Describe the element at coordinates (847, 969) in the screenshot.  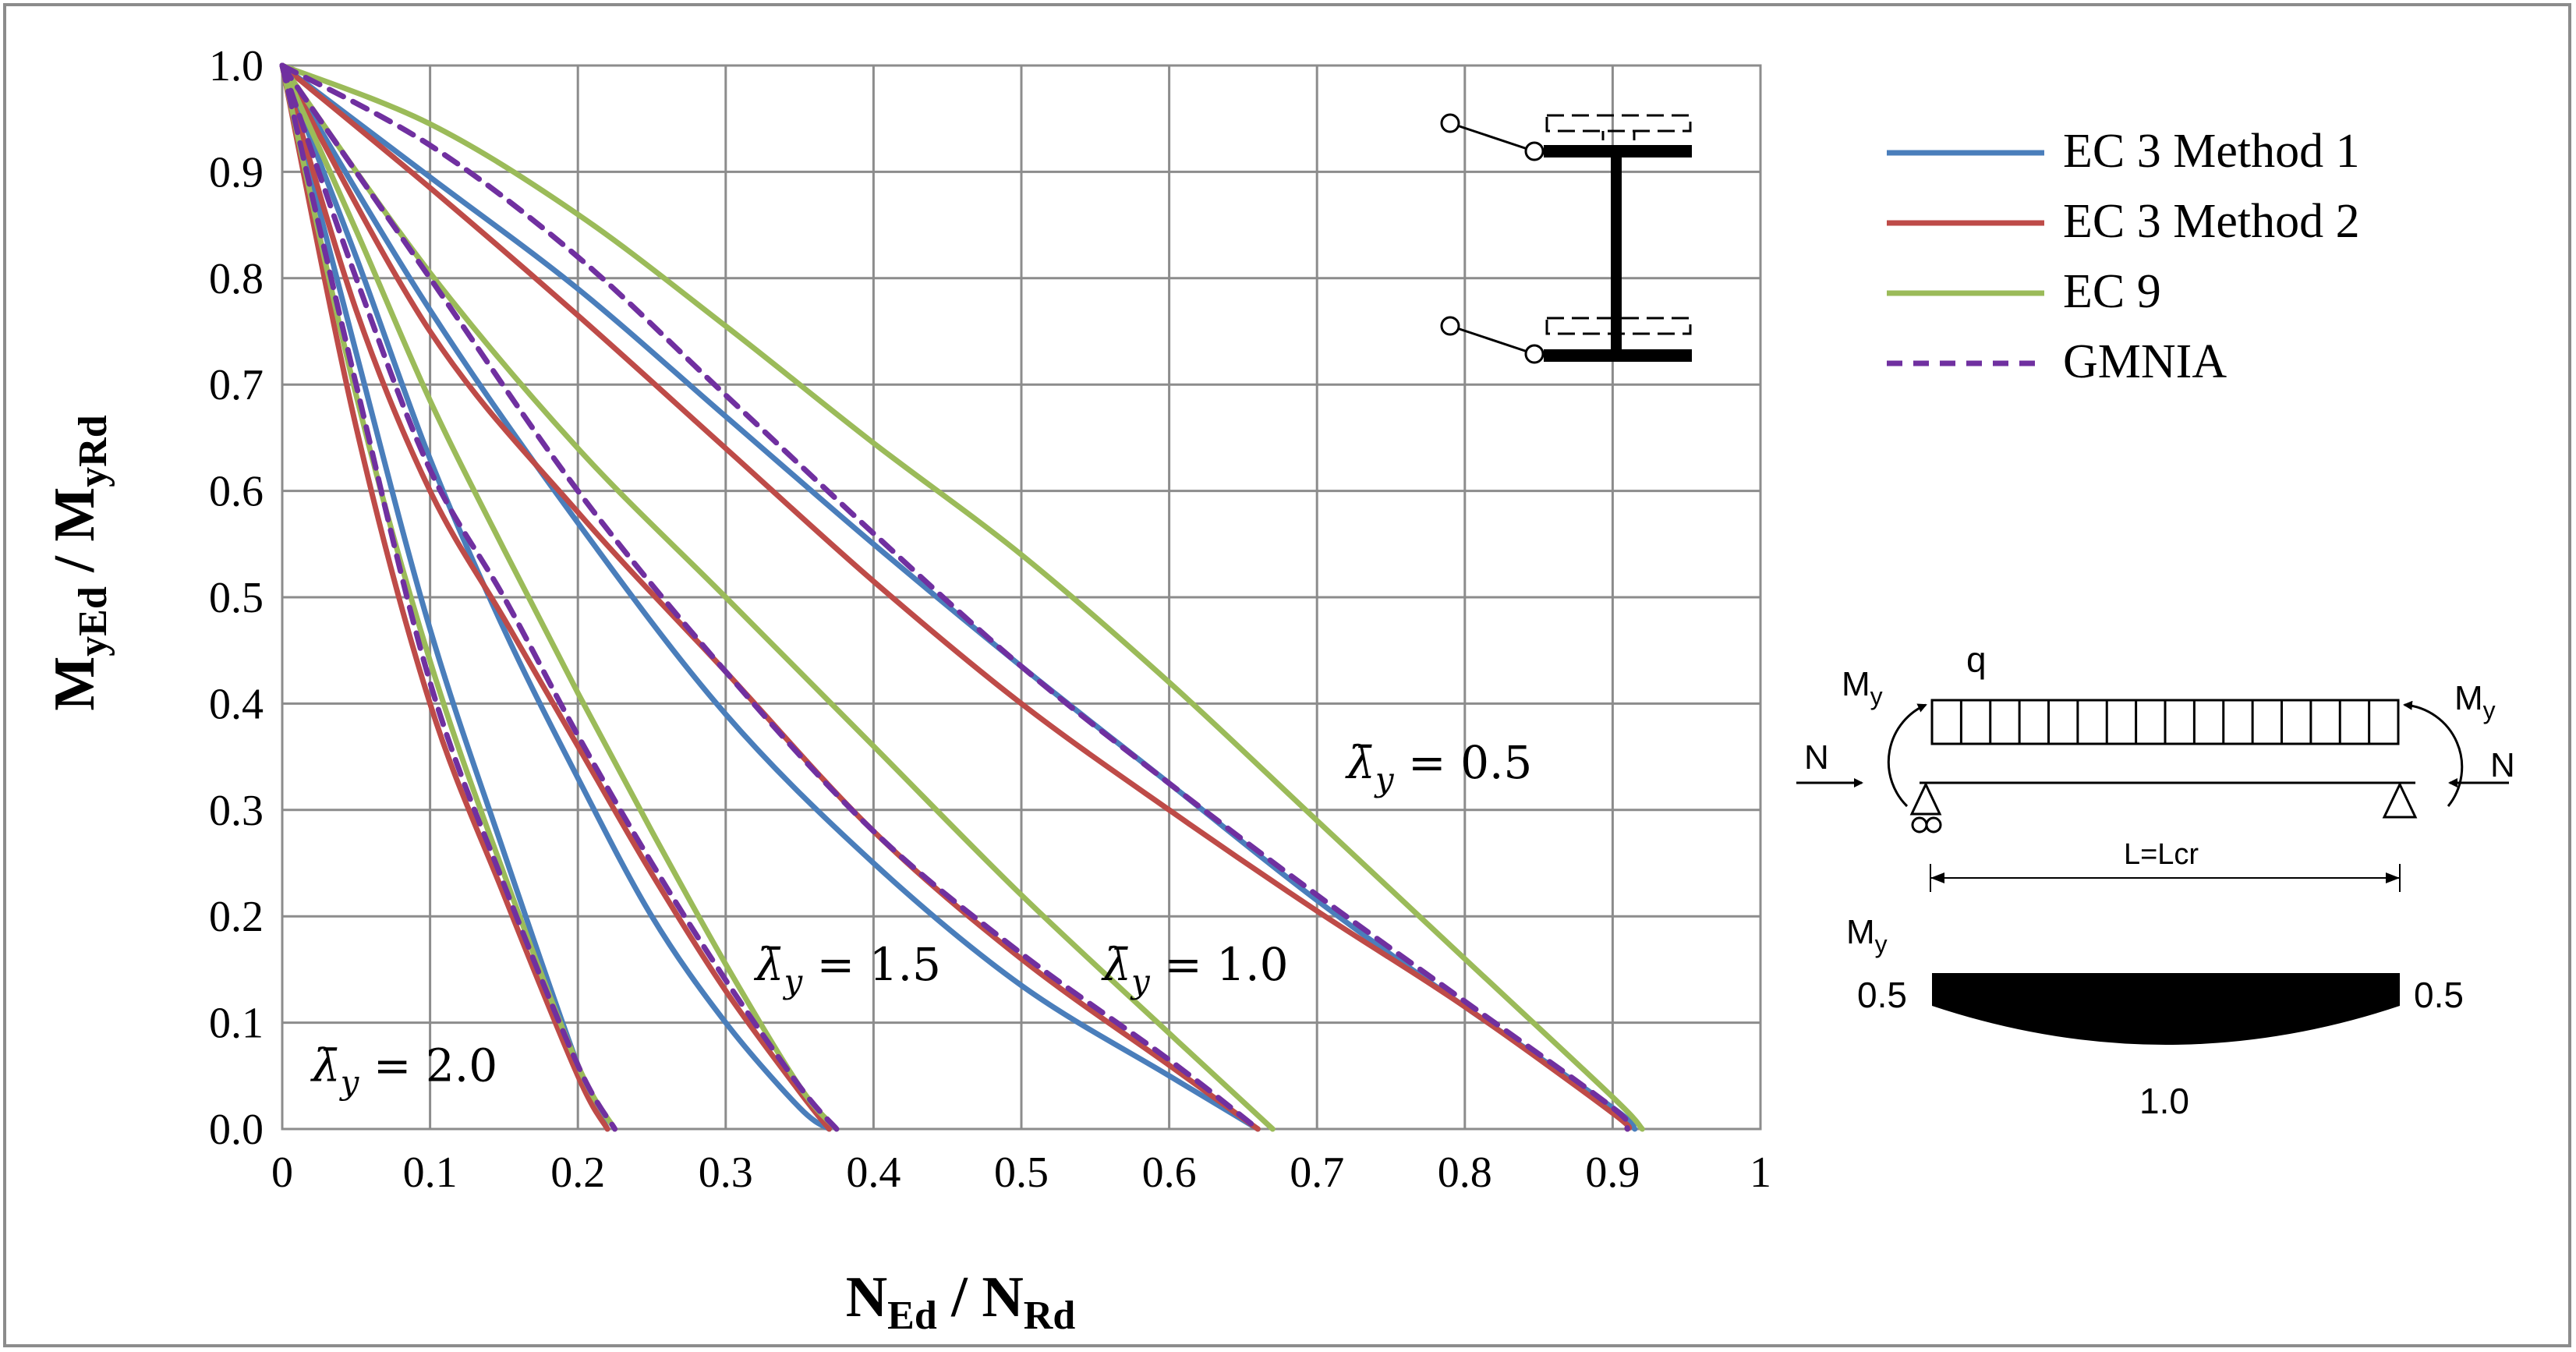
I see `slenderness-label: λ̄y = 1.5` at that location.